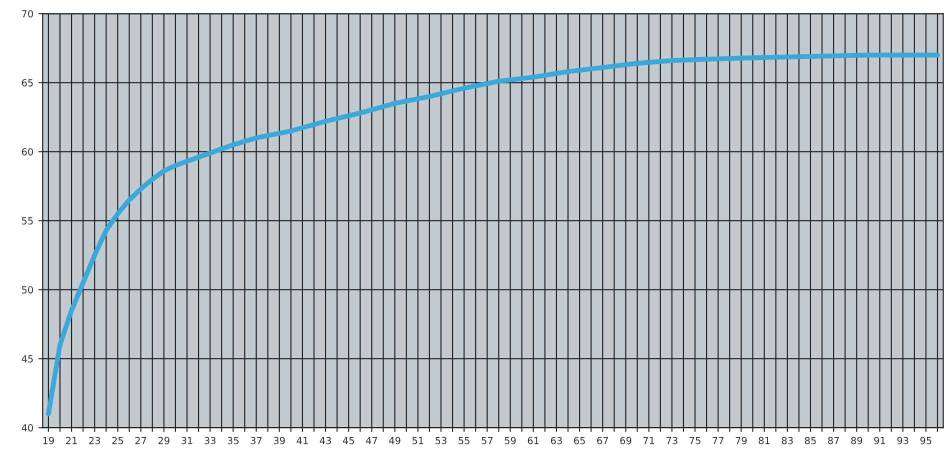 Image resolution: width=948 pixels, height=455 pixels. Describe the element at coordinates (302, 440) in the screenshot. I see `x-tick-label: 41` at that location.